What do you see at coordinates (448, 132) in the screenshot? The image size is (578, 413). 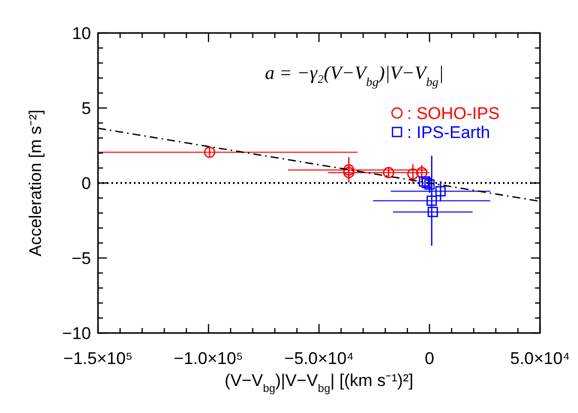 I see `legend-label: : IPS-Earth` at bounding box center [448, 132].